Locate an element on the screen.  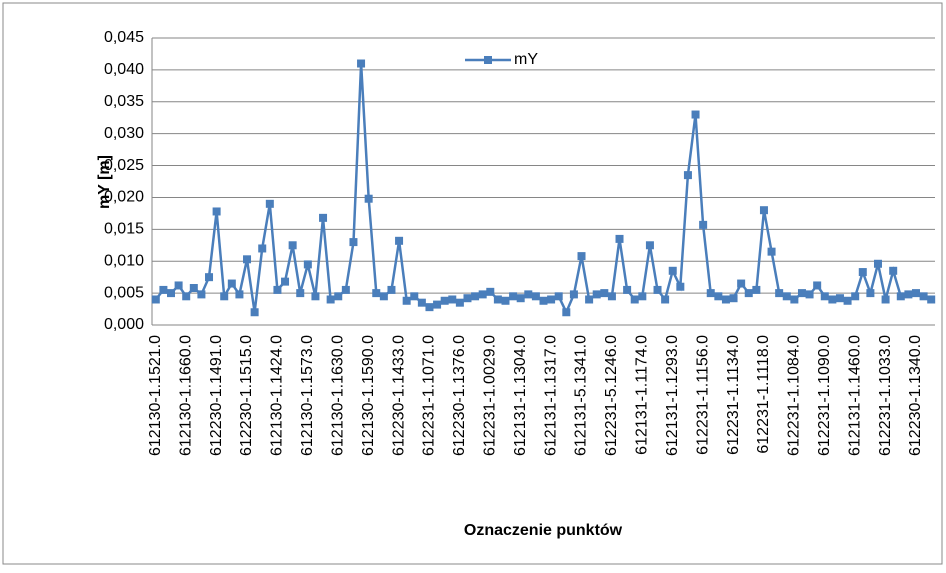
y-tick-label: 0,045 is located at coordinates (124, 37).